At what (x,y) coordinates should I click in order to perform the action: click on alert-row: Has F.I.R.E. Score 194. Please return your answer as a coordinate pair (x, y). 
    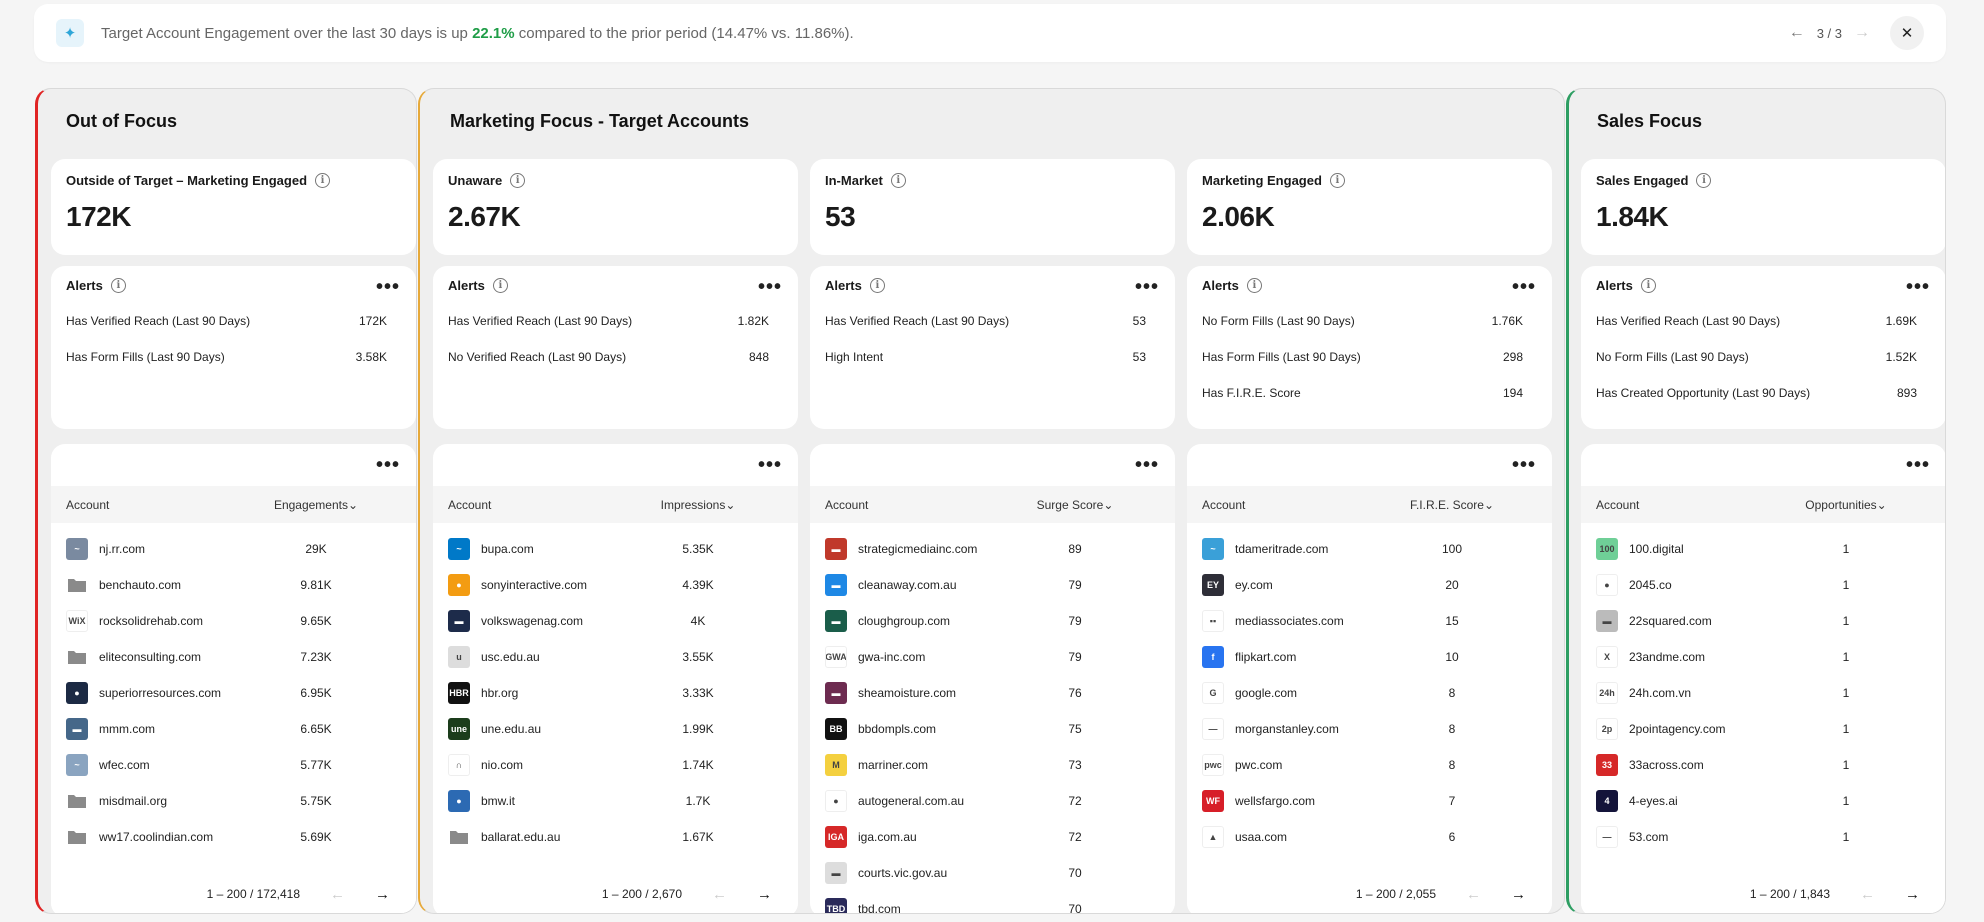
    Looking at the image, I should click on (1362, 404).